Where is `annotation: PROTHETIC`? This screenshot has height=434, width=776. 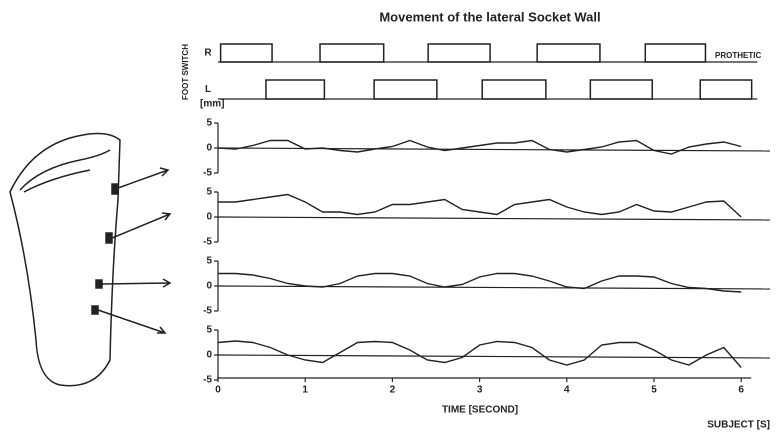
annotation: PROTHETIC is located at coordinates (738, 55).